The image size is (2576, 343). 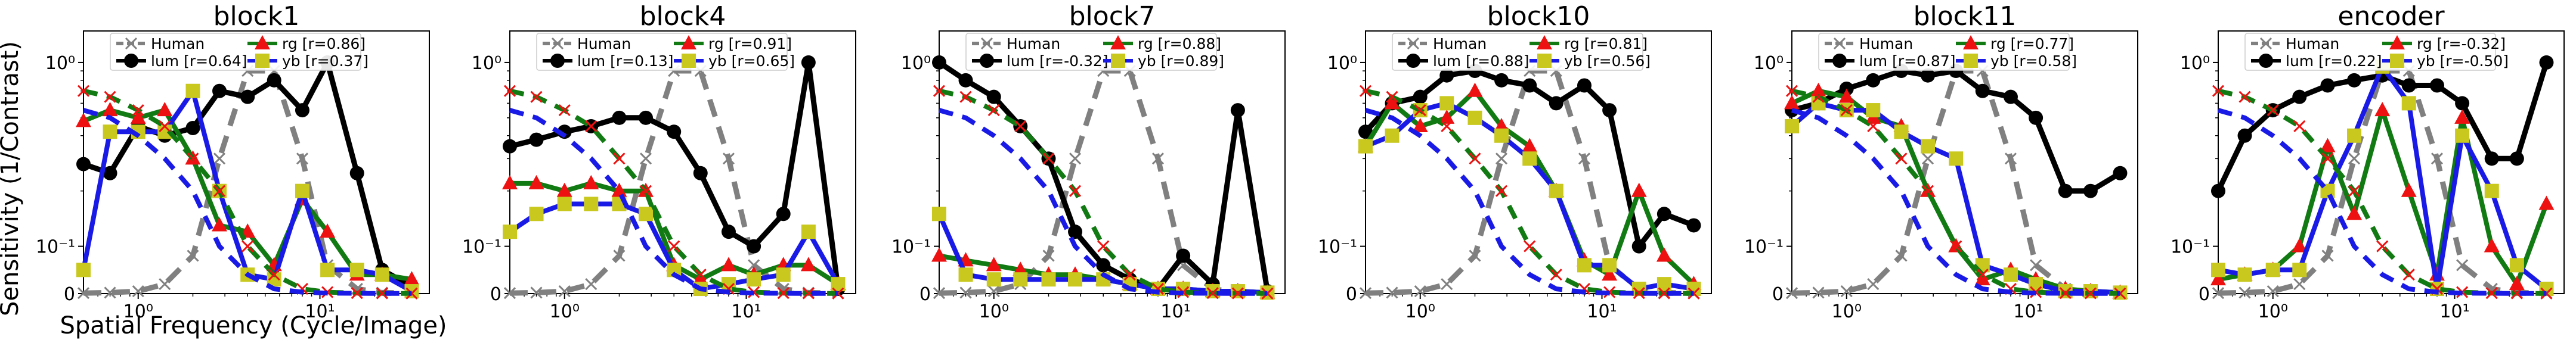 What do you see at coordinates (916, 64) in the screenshot?
I see `y-tick-label: 10⁰` at bounding box center [916, 64].